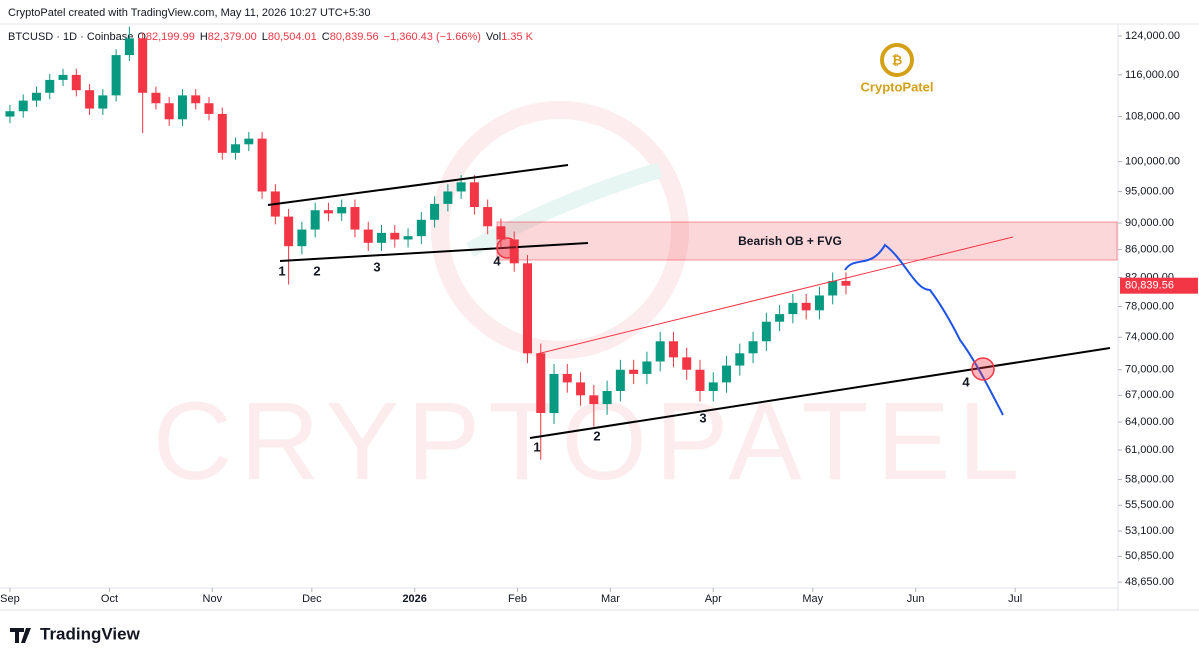 This screenshot has width=1199, height=659. I want to click on x-tick-label: Apr, so click(713, 599).